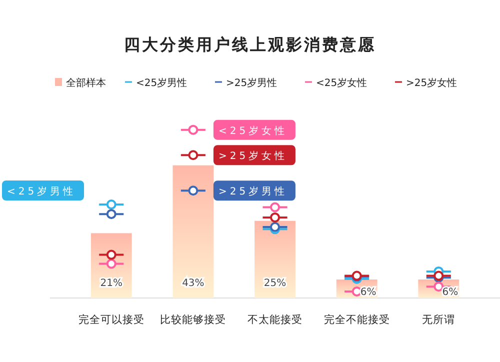 This screenshot has width=500, height=362. I want to click on annotation: >25岁女性, so click(253, 156).